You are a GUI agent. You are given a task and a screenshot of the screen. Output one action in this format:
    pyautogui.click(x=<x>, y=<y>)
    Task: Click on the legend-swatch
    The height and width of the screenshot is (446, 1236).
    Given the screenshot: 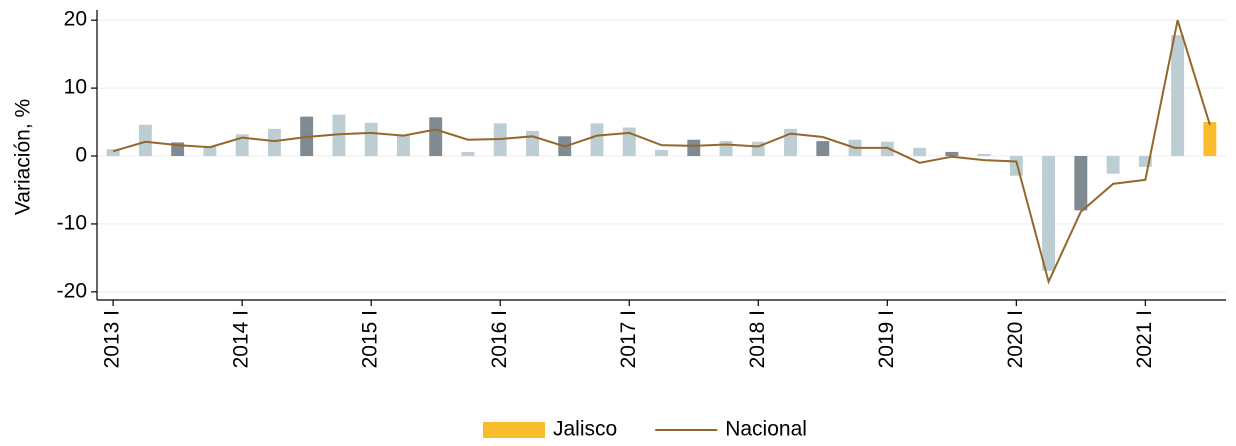 What is the action you would take?
    pyautogui.click(x=514, y=430)
    